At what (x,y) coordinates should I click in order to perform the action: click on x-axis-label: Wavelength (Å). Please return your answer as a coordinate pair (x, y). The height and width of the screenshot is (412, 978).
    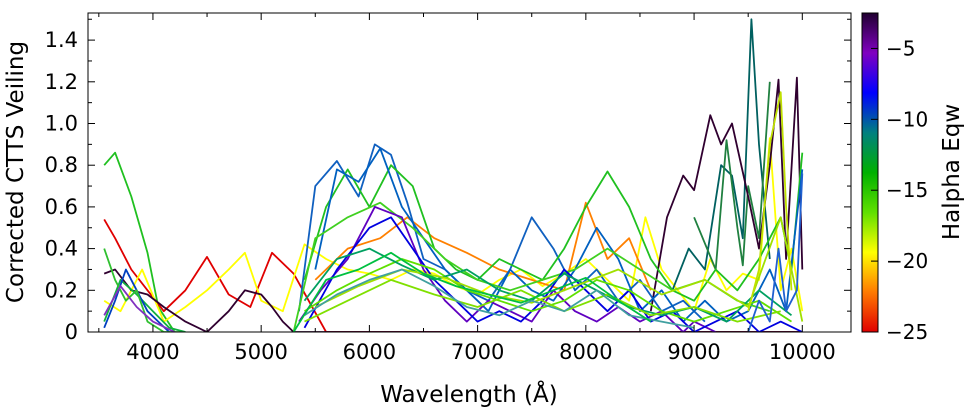
    Looking at the image, I should click on (468, 394).